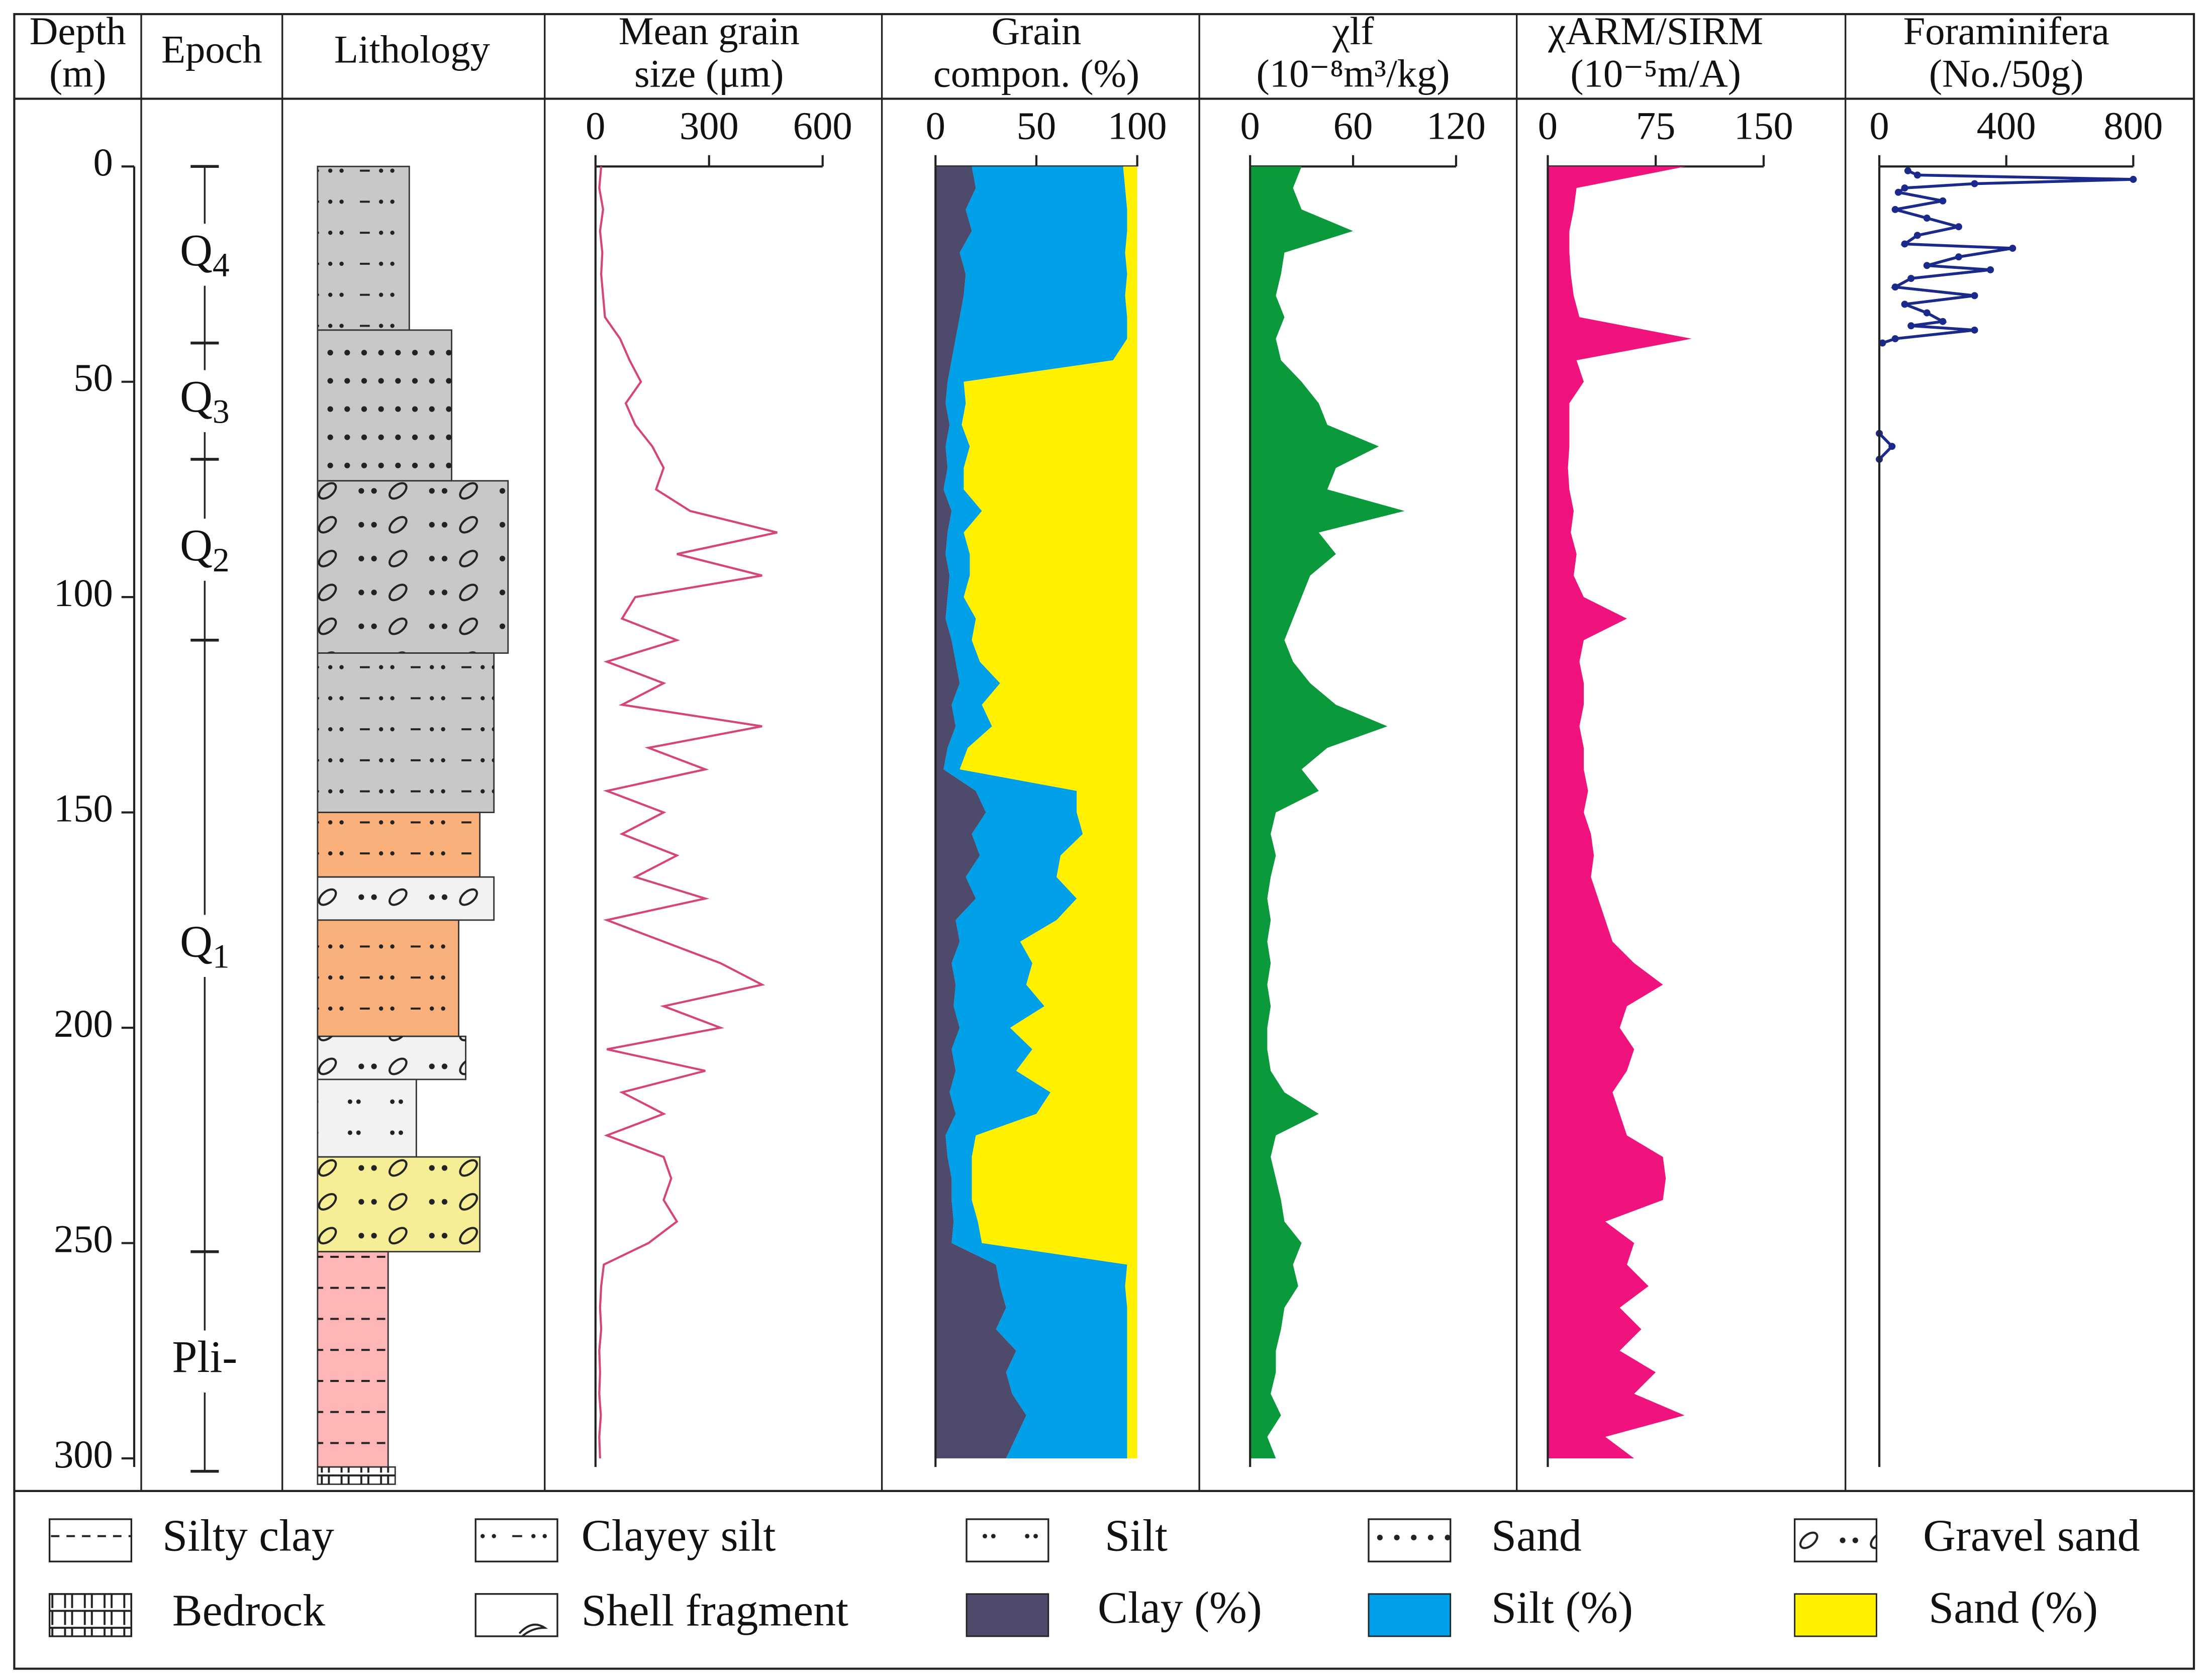 This screenshot has width=2211, height=1680. What do you see at coordinates (1037, 125) in the screenshot?
I see `x-tick-label: 50` at bounding box center [1037, 125].